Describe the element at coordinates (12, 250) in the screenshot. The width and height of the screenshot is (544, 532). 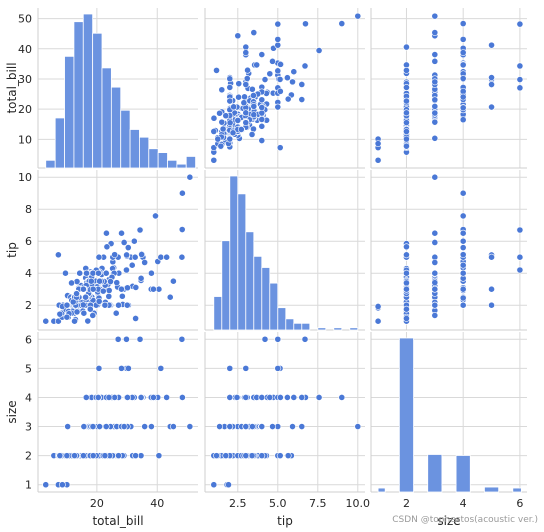
I see `y-axis-label-tip: tip` at that location.